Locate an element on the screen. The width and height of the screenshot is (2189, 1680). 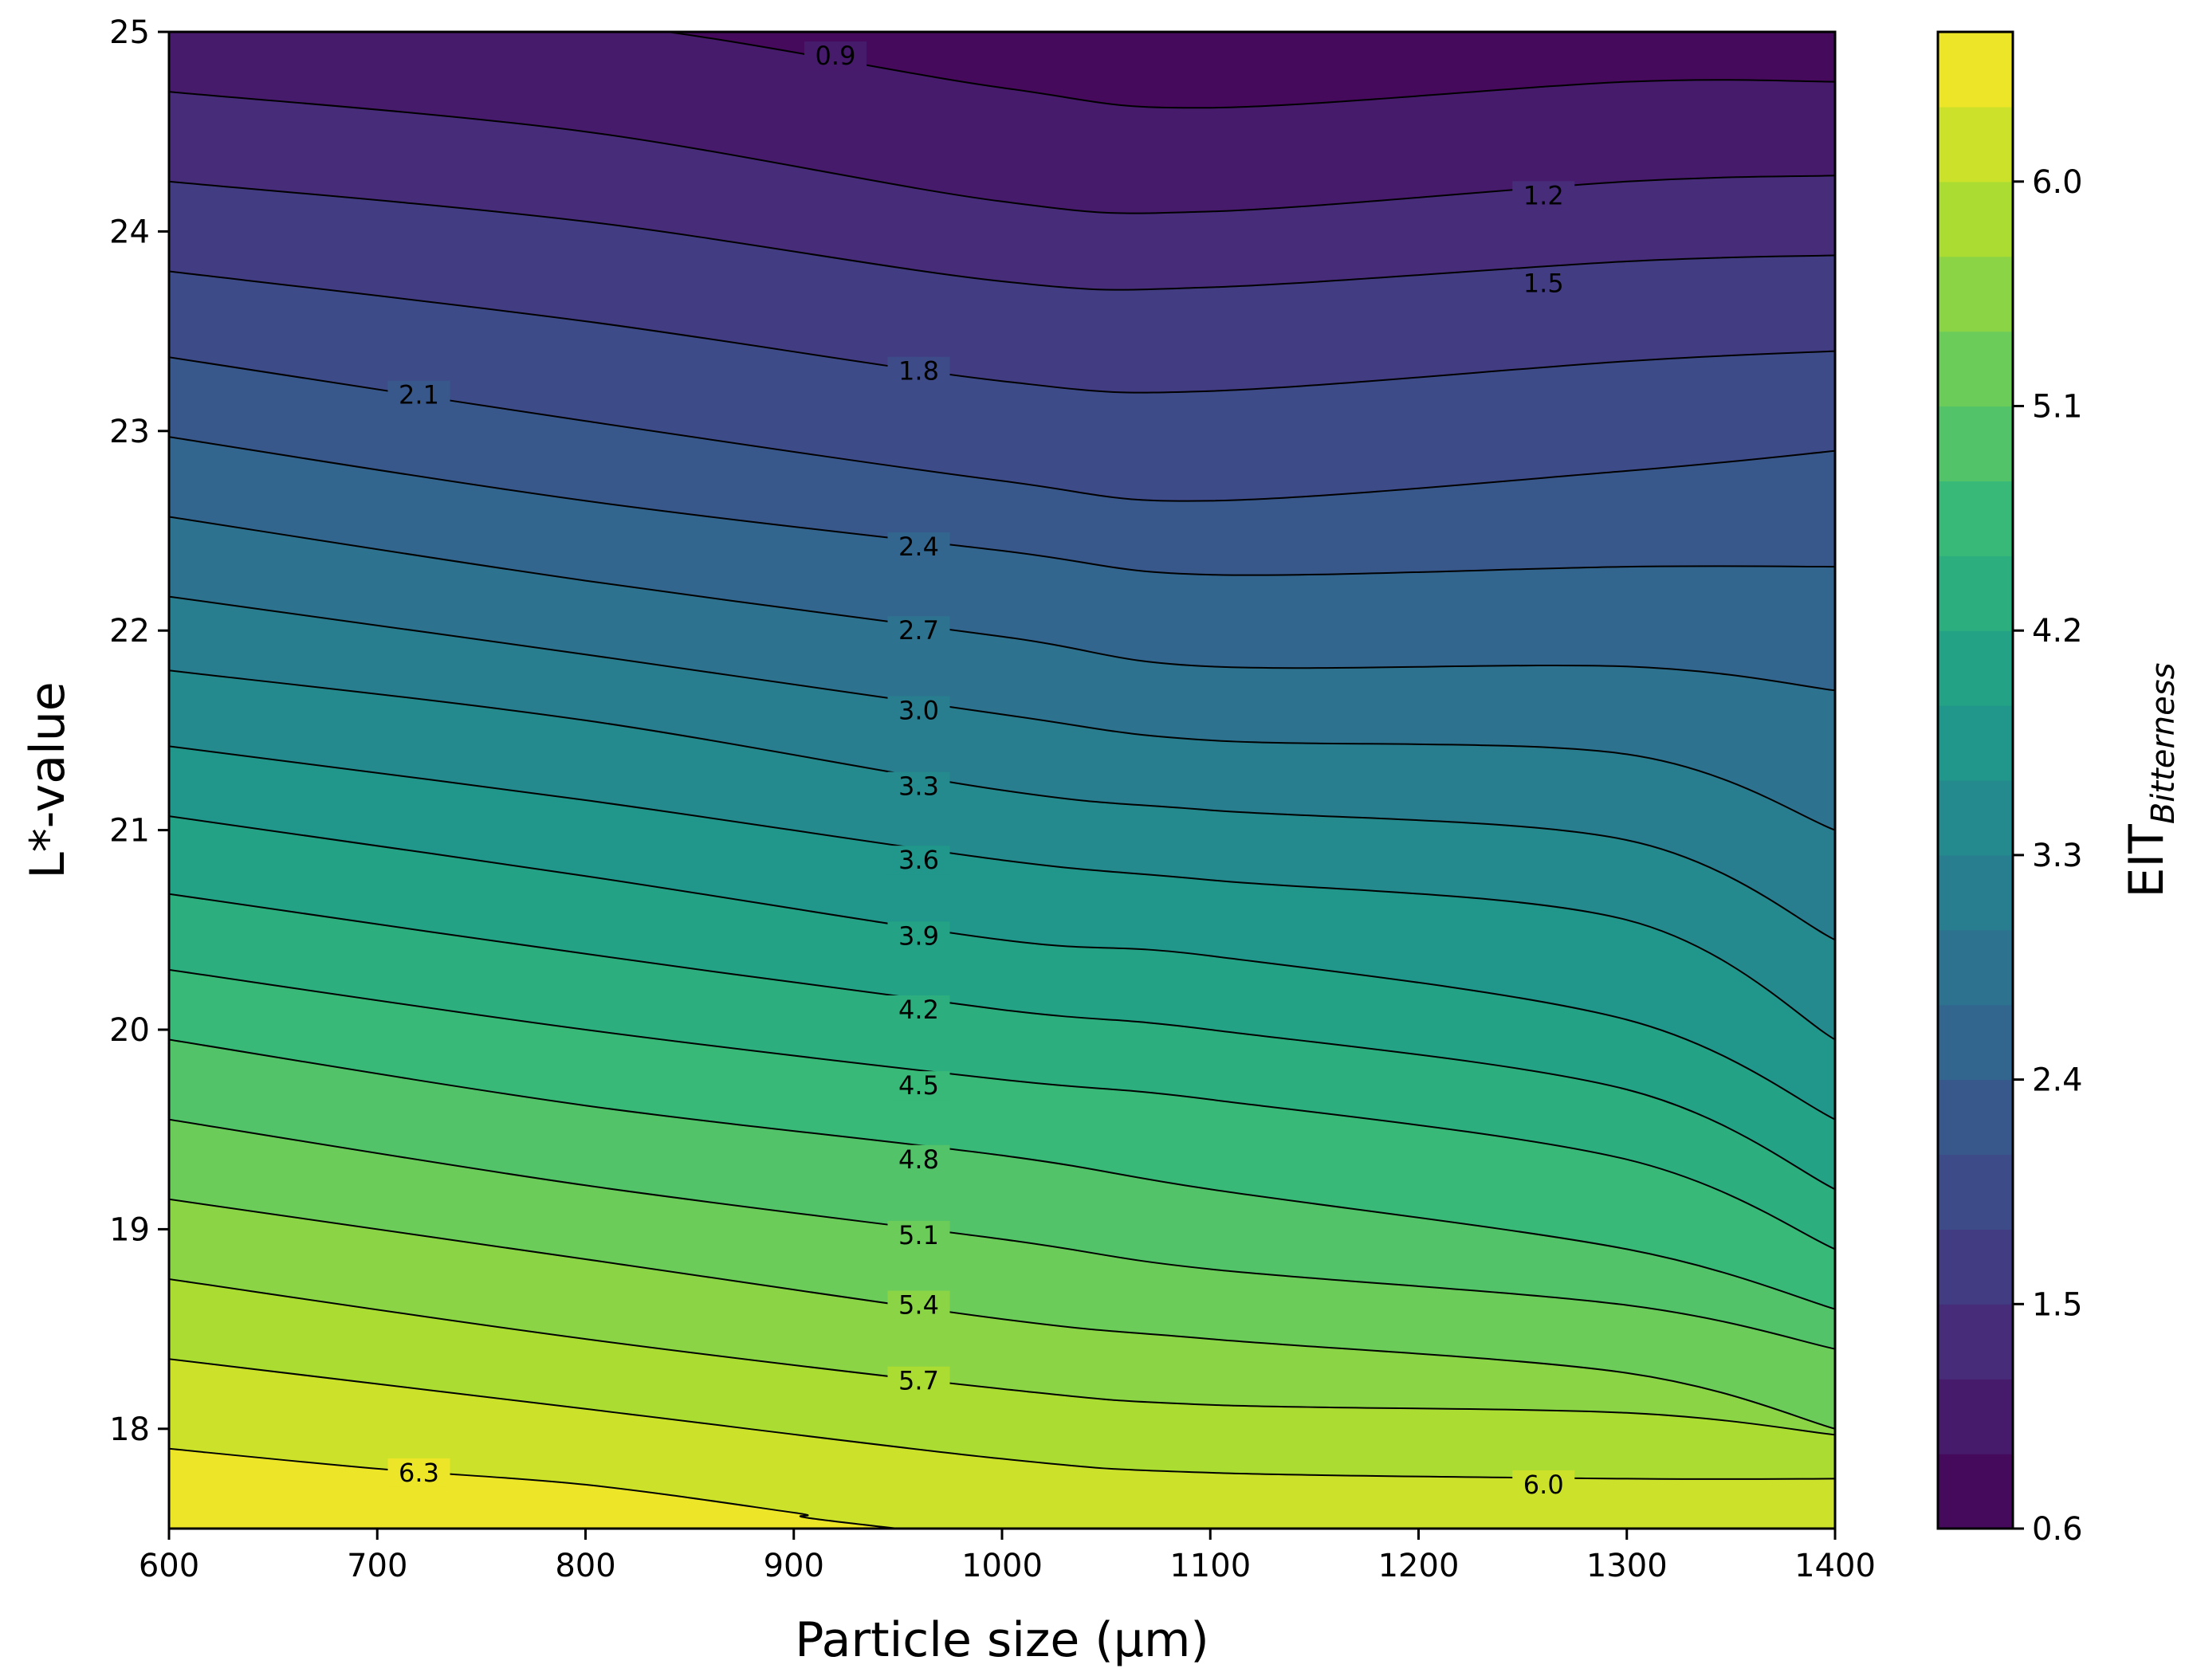
y-tick-label: 25 is located at coordinates (129, 32).